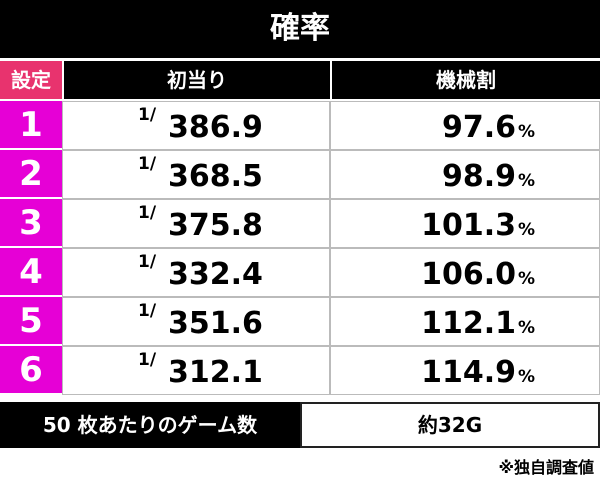 The image size is (600, 479). What do you see at coordinates (31, 125) in the screenshot?
I see `setting-cell: 1` at bounding box center [31, 125].